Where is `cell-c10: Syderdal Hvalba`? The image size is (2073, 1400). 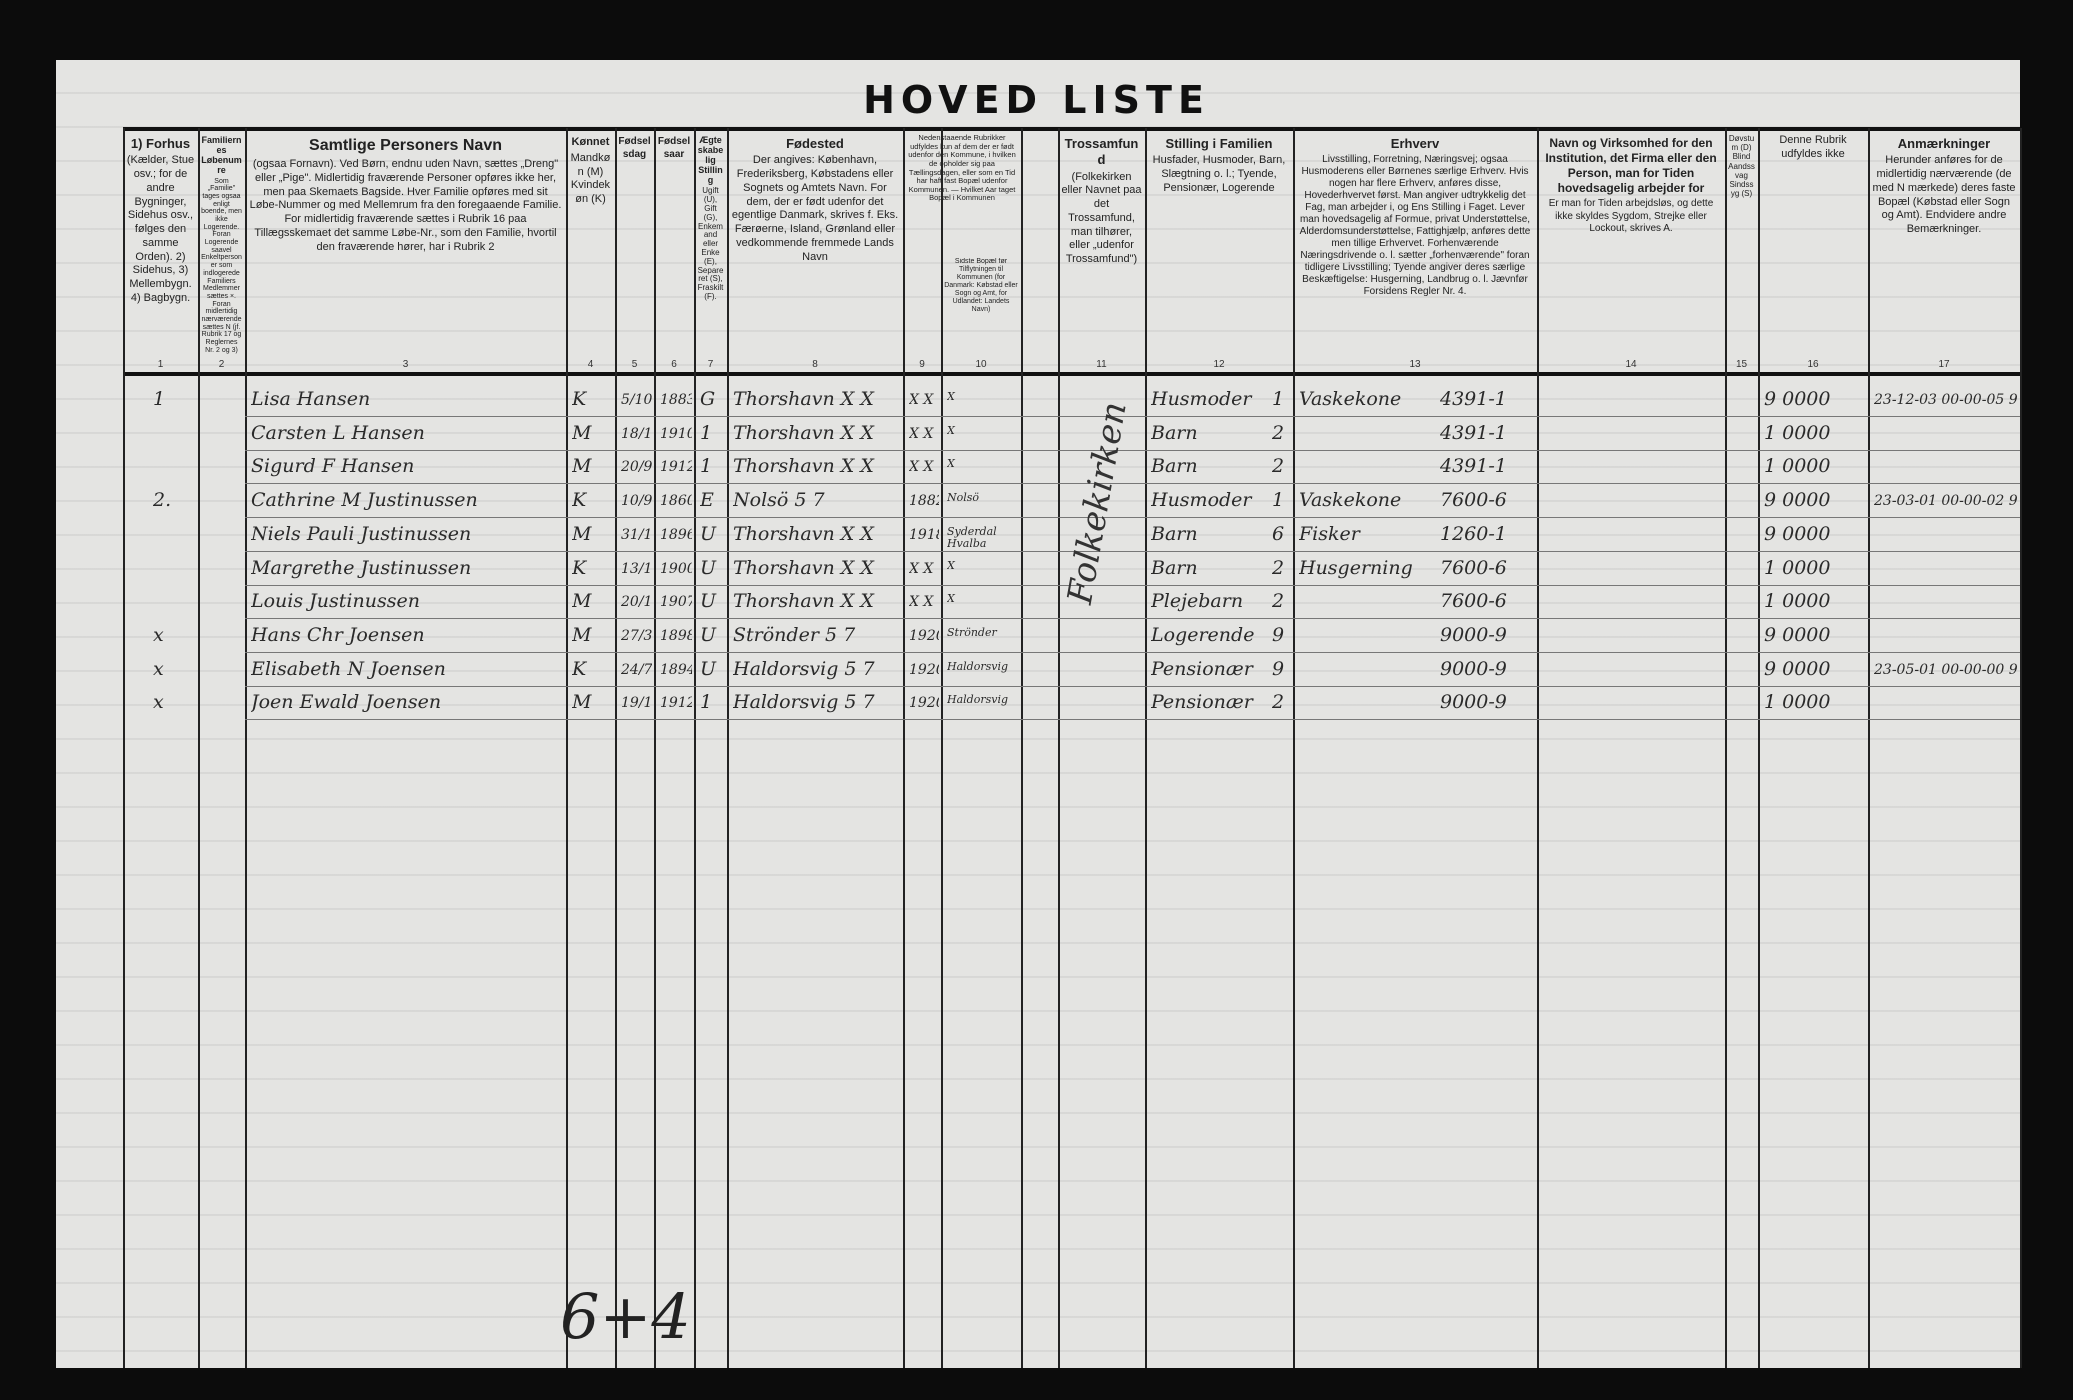
cell-c10: Syderdal Hvalba is located at coordinates (972, 537).